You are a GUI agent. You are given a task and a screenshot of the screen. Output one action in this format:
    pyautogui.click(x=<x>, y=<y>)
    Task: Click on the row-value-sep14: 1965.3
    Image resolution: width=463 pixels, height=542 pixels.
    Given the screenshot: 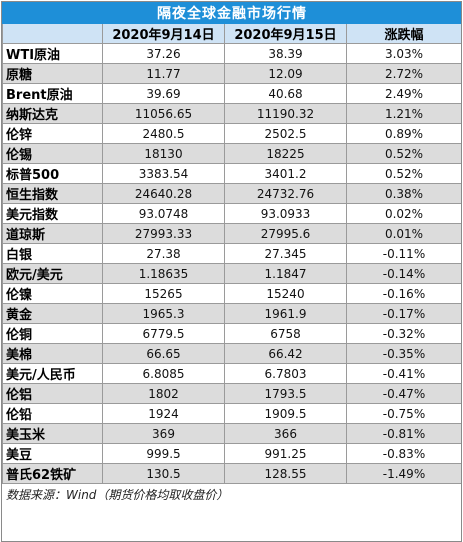 What is the action you would take?
    pyautogui.click(x=163, y=313)
    